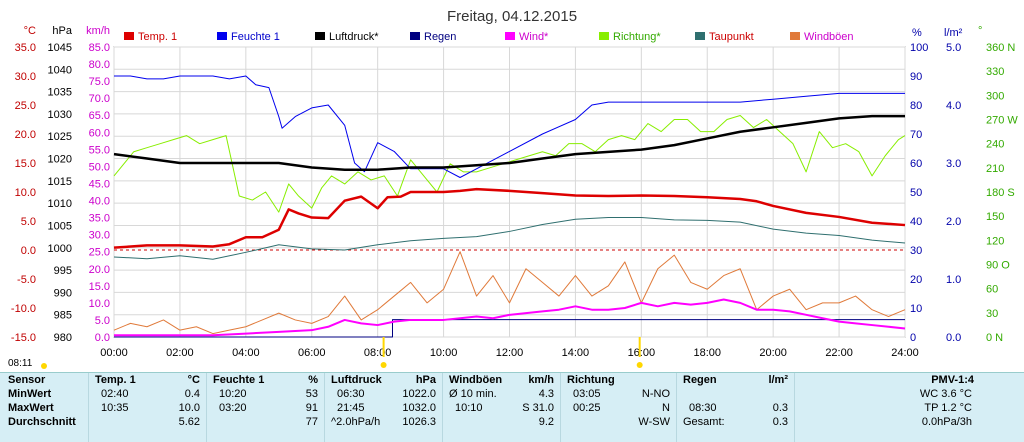 The width and height of the screenshot is (1024, 442). I want to click on rain-axis-tick-label: 3.0, so click(953, 164).